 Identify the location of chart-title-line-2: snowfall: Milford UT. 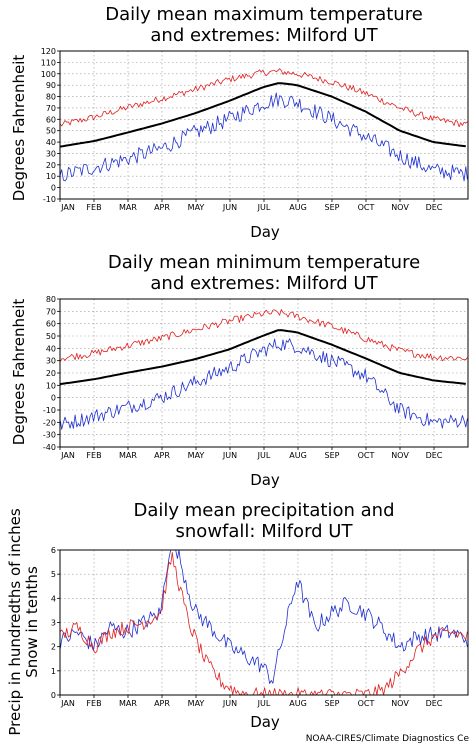
(265, 531).